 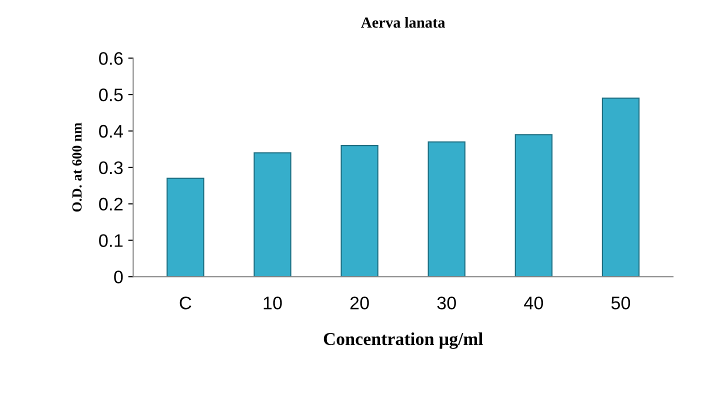 I want to click on x-tick-label: 30, so click(x=446, y=303).